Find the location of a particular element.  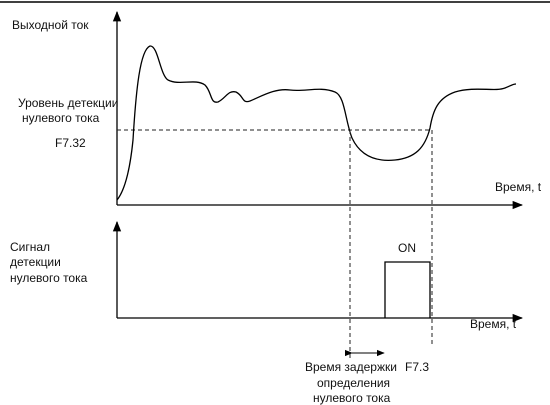

pulse is located at coordinates (407, 289).